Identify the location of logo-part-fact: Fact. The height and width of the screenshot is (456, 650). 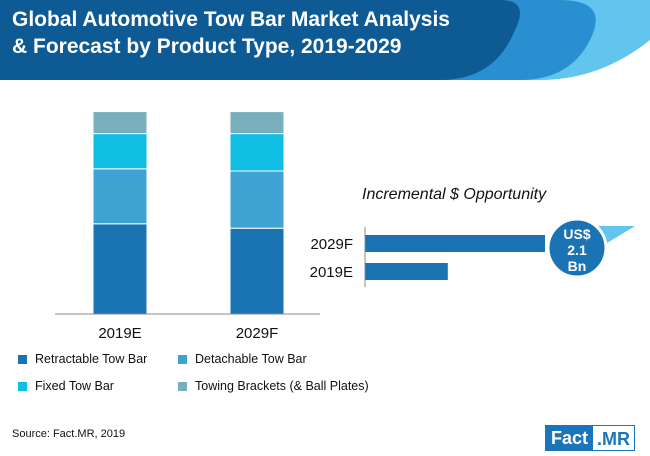
(569, 438).